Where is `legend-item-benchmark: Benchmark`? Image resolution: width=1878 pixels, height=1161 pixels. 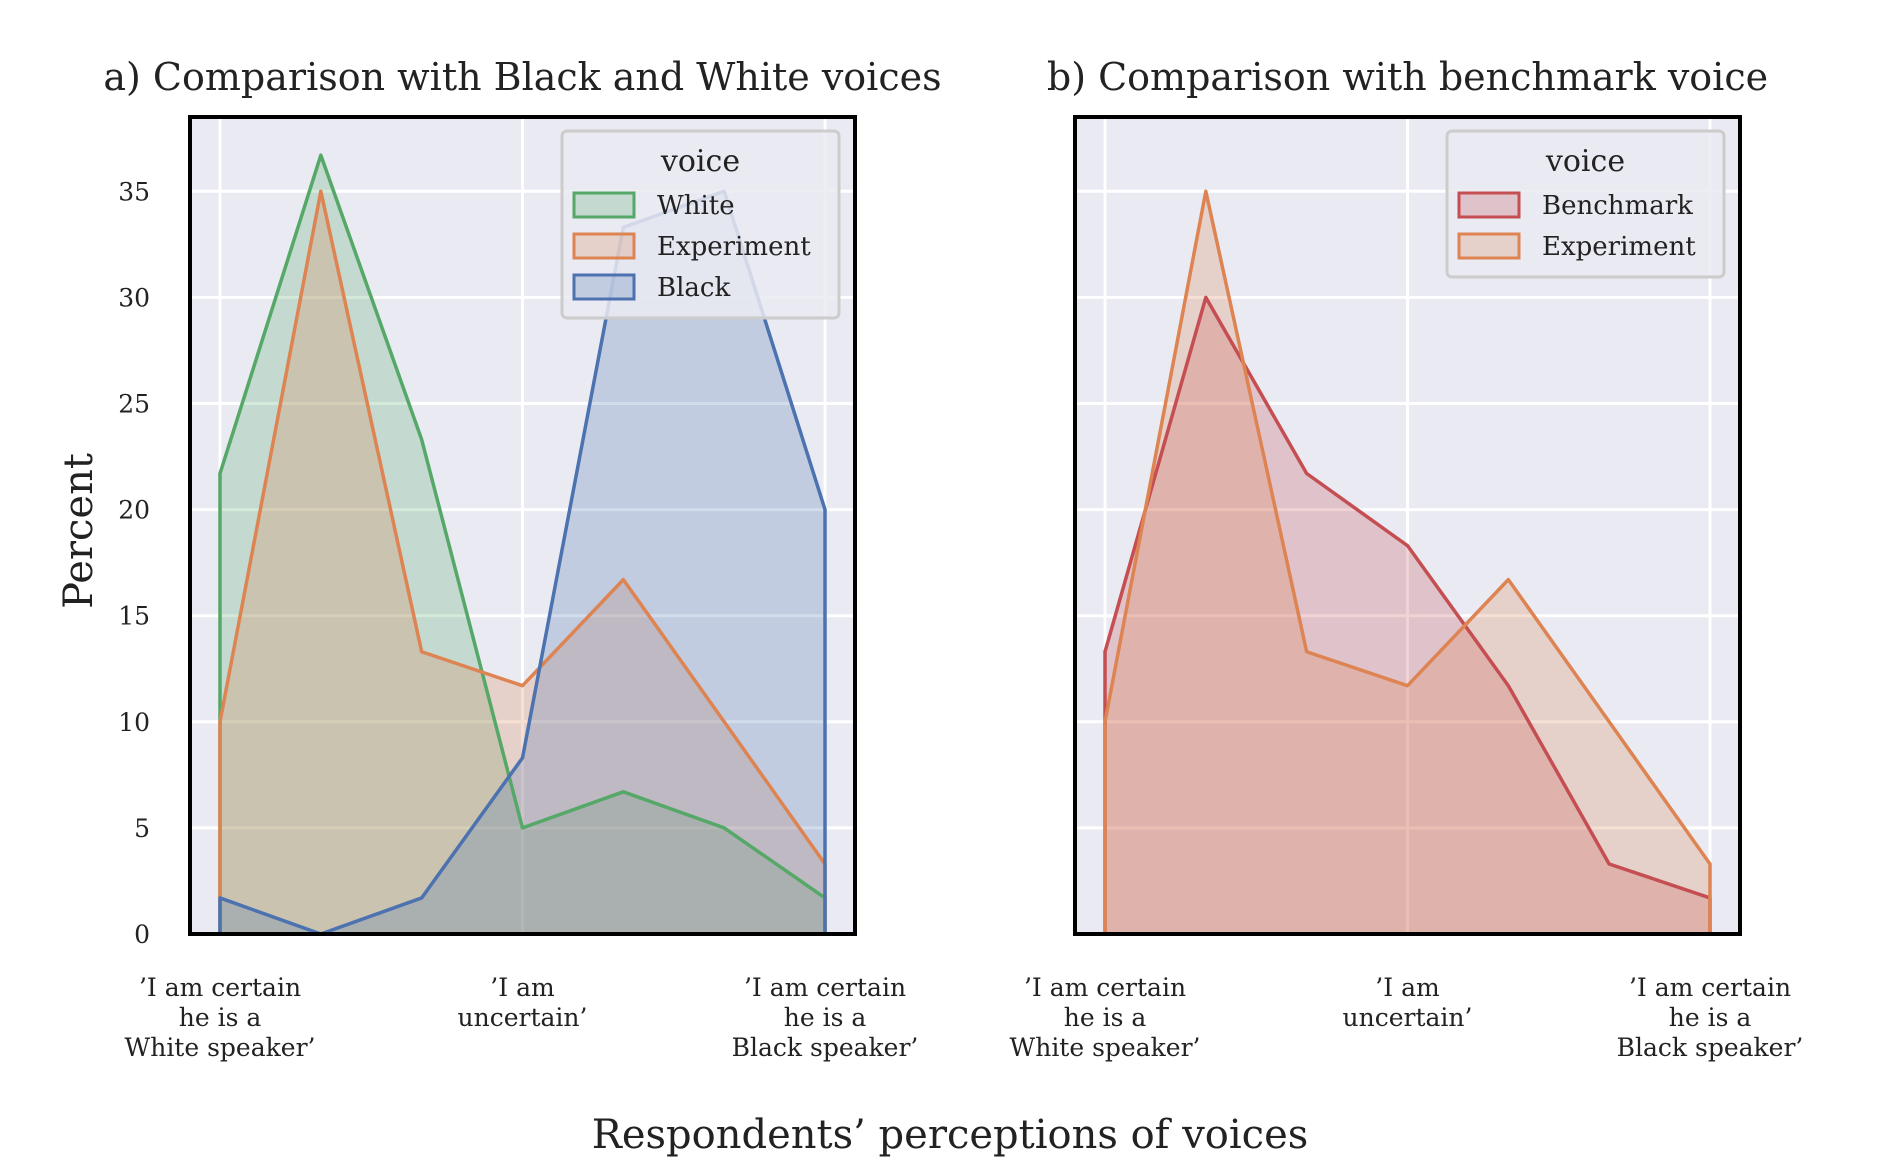
legend-item-benchmark: Benchmark is located at coordinates (1575, 206).